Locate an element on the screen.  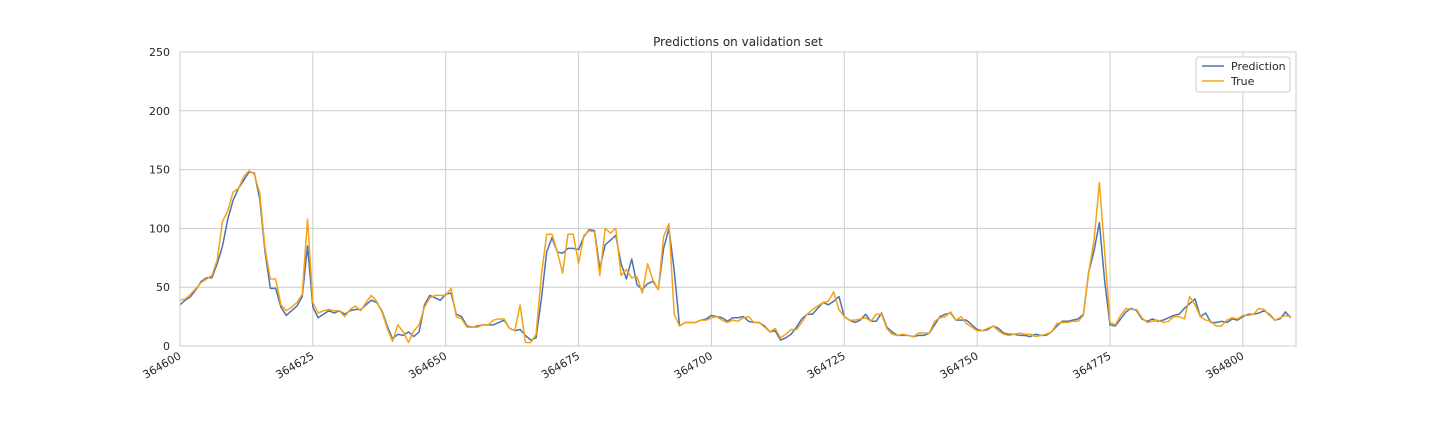
y-tick-label: 0 is located at coordinates (166, 346).